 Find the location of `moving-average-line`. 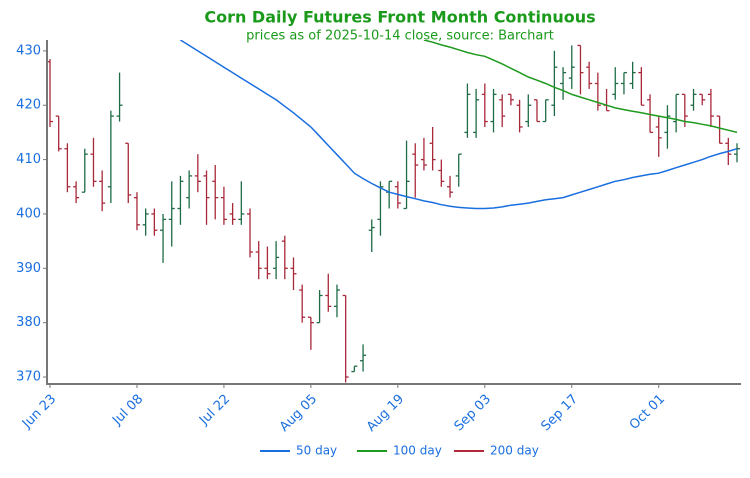

moving-average-line is located at coordinates (580, 87).